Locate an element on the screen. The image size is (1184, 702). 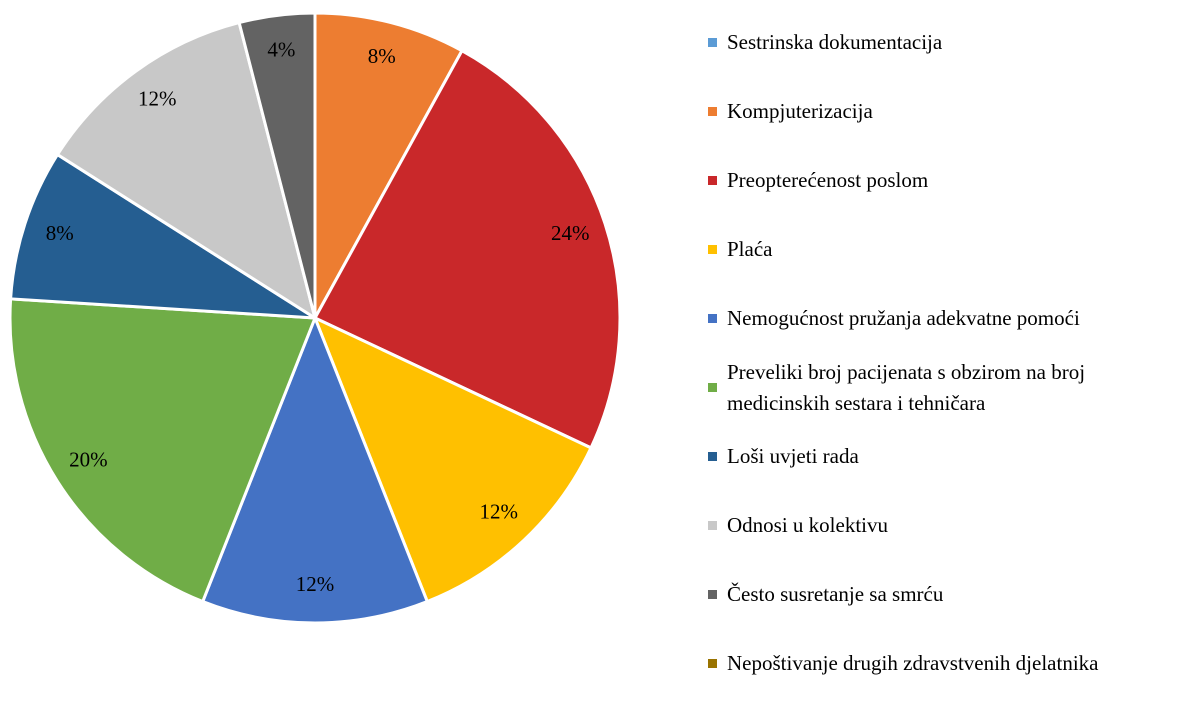
legend-label: Kompjuterizacija is located at coordinates (800, 111).